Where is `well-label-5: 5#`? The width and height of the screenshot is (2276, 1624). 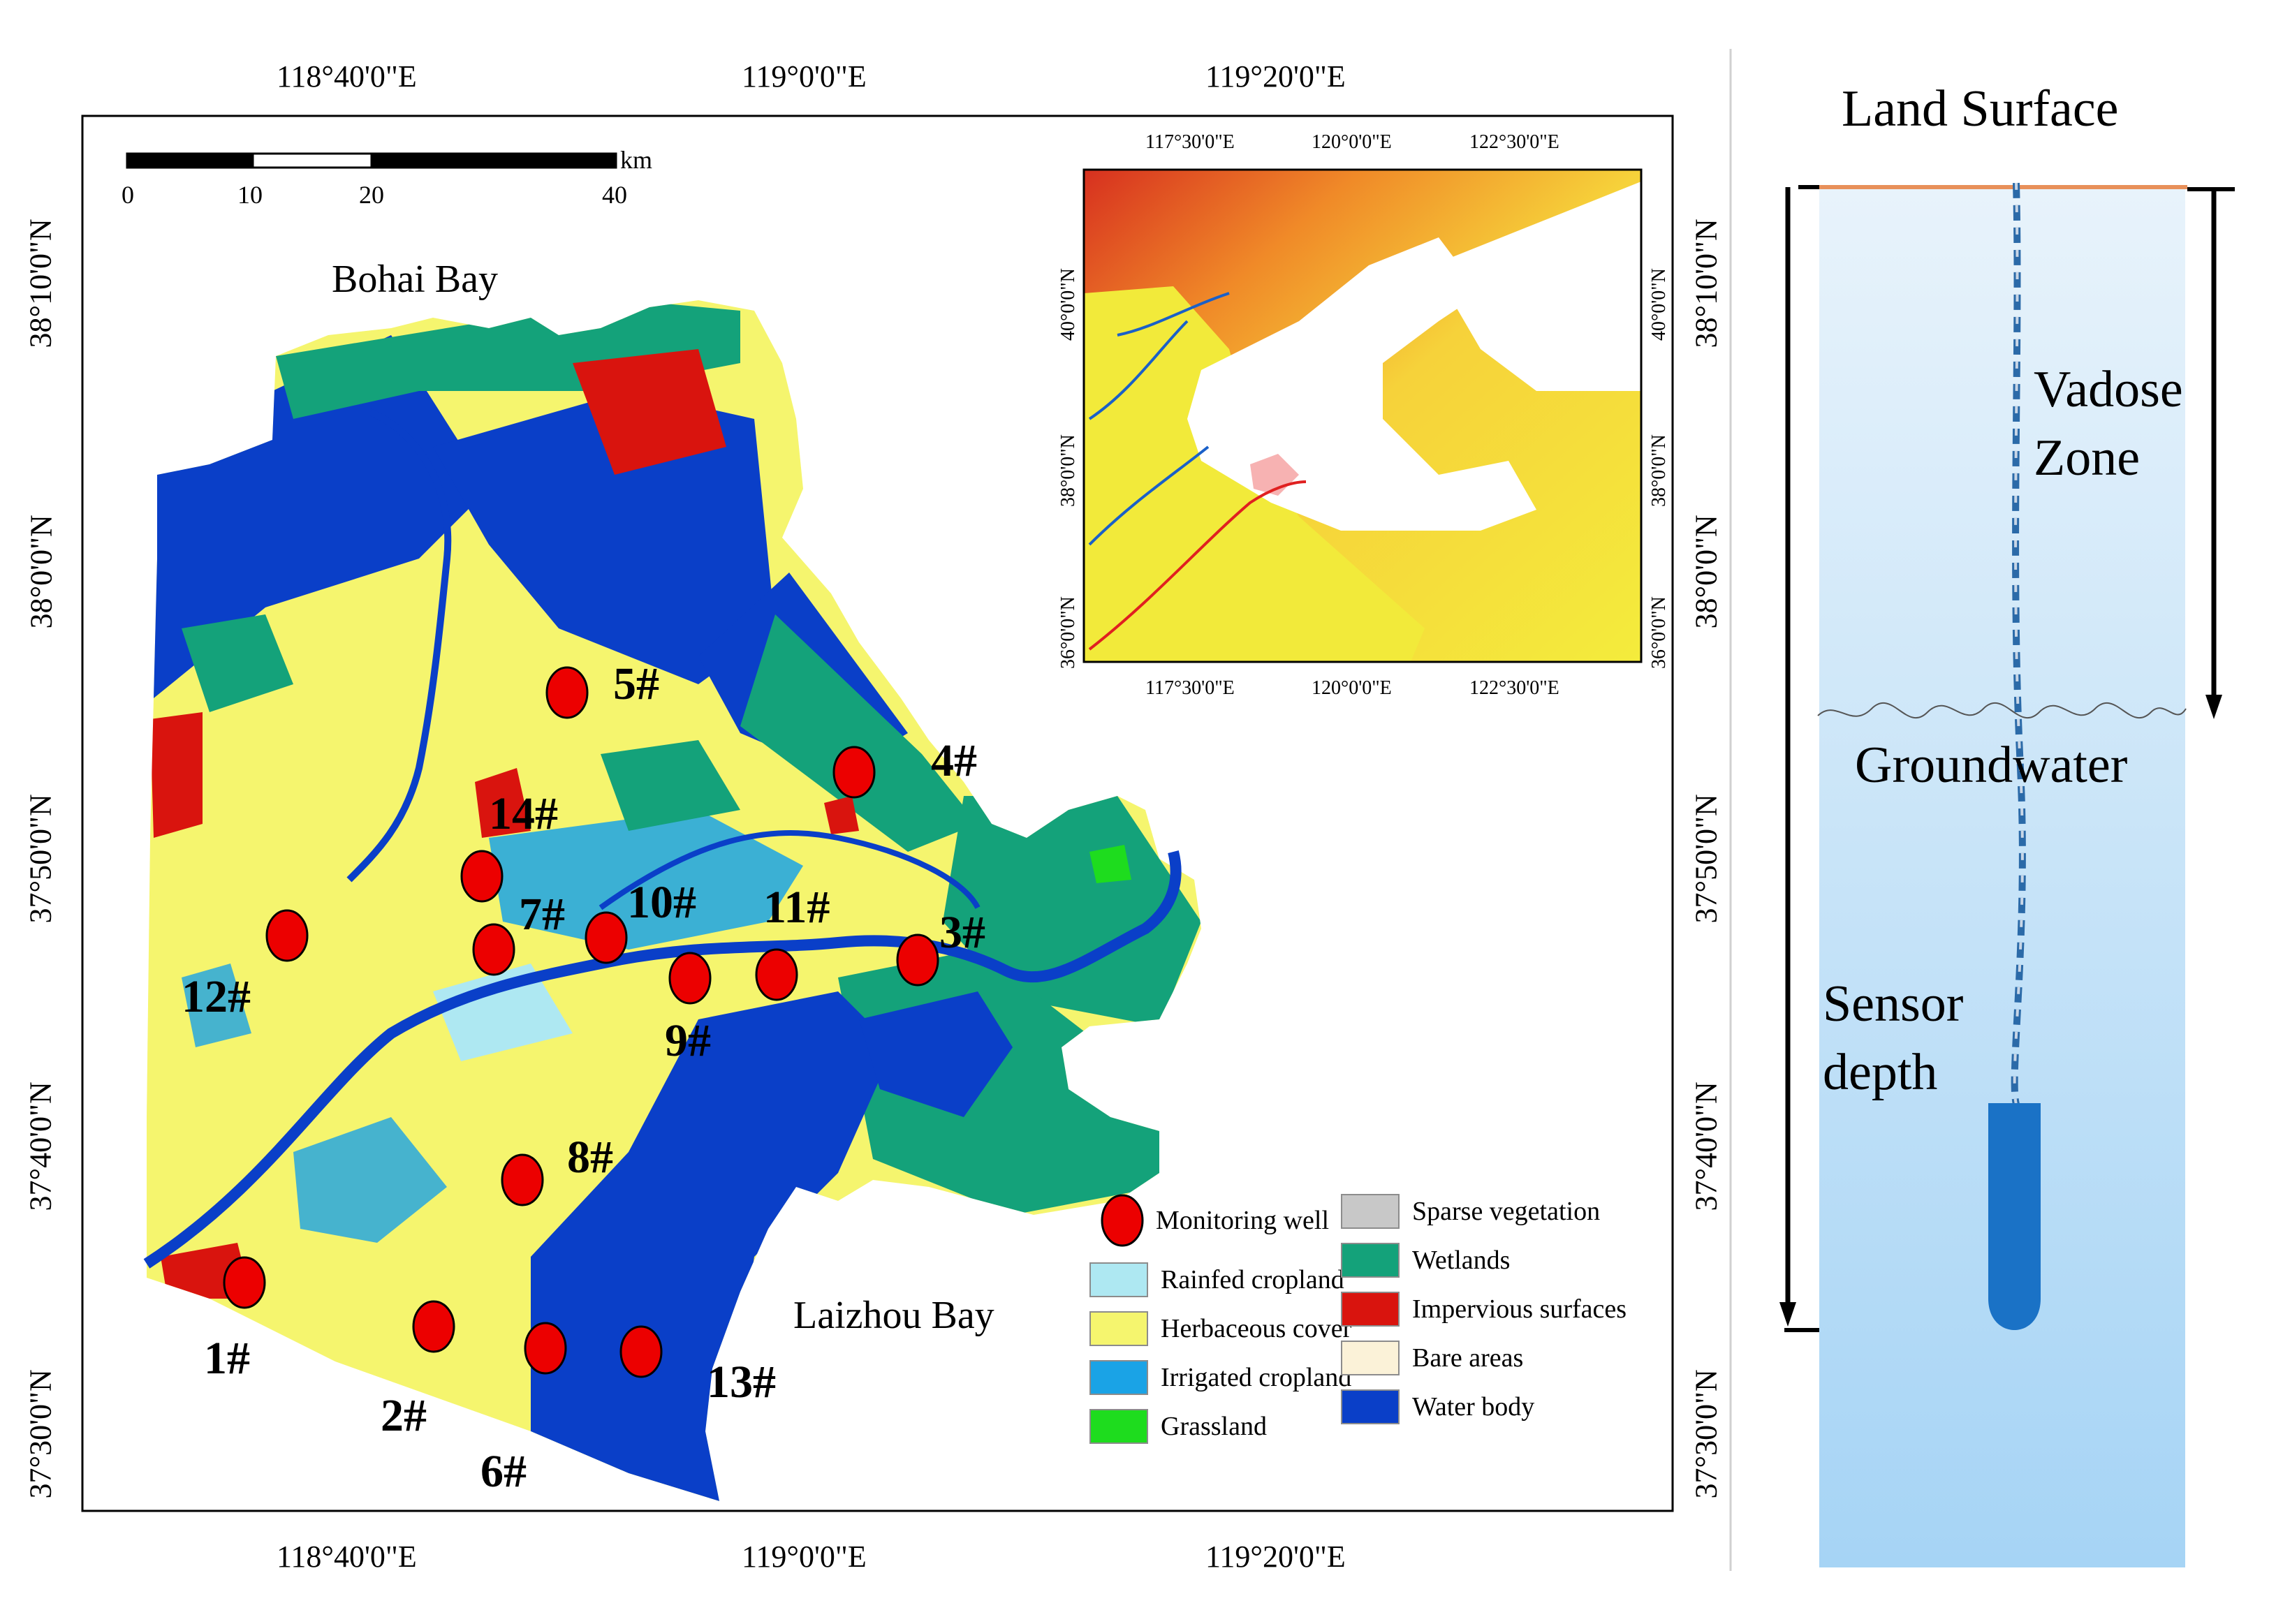 well-label-5: 5# is located at coordinates (636, 684).